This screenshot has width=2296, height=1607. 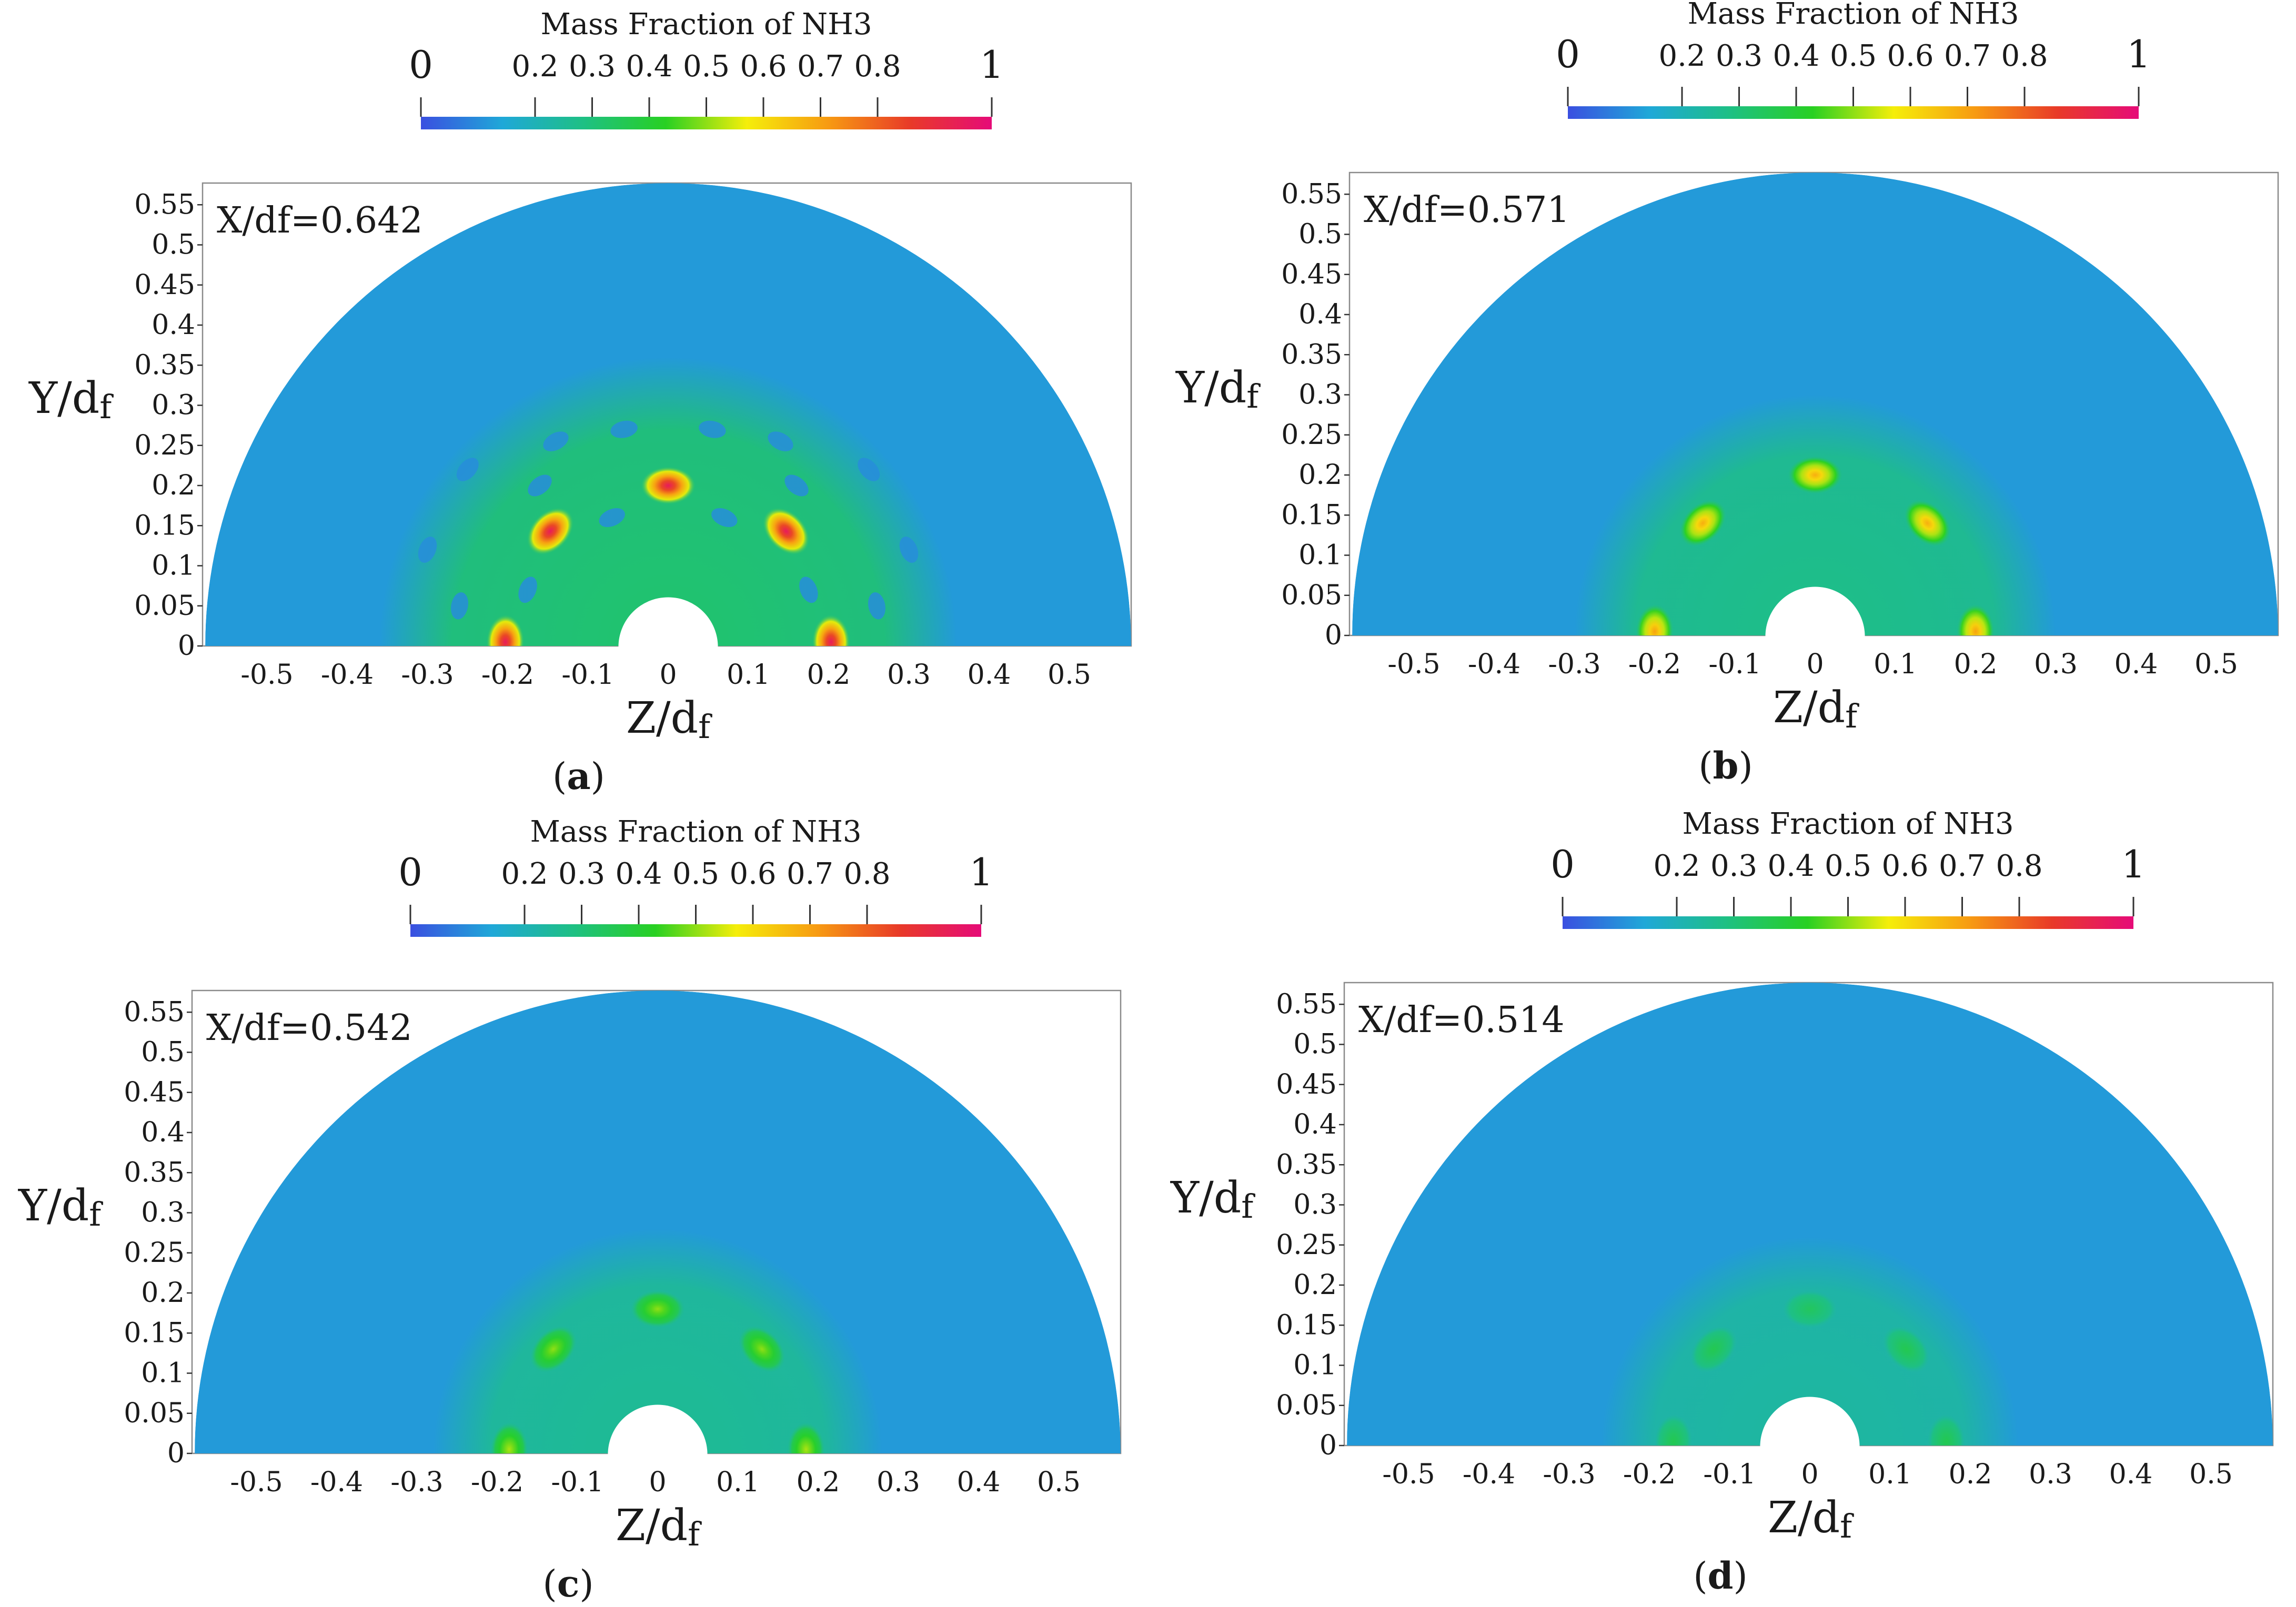 What do you see at coordinates (416, 1482) in the screenshot?
I see `x-tick-label: -0.3` at bounding box center [416, 1482].